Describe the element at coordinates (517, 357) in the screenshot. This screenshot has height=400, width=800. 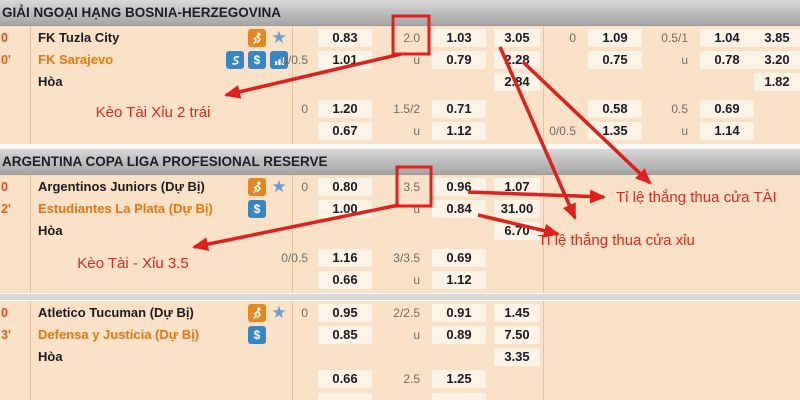
I see `x12-odds-cell: 3.35` at that location.